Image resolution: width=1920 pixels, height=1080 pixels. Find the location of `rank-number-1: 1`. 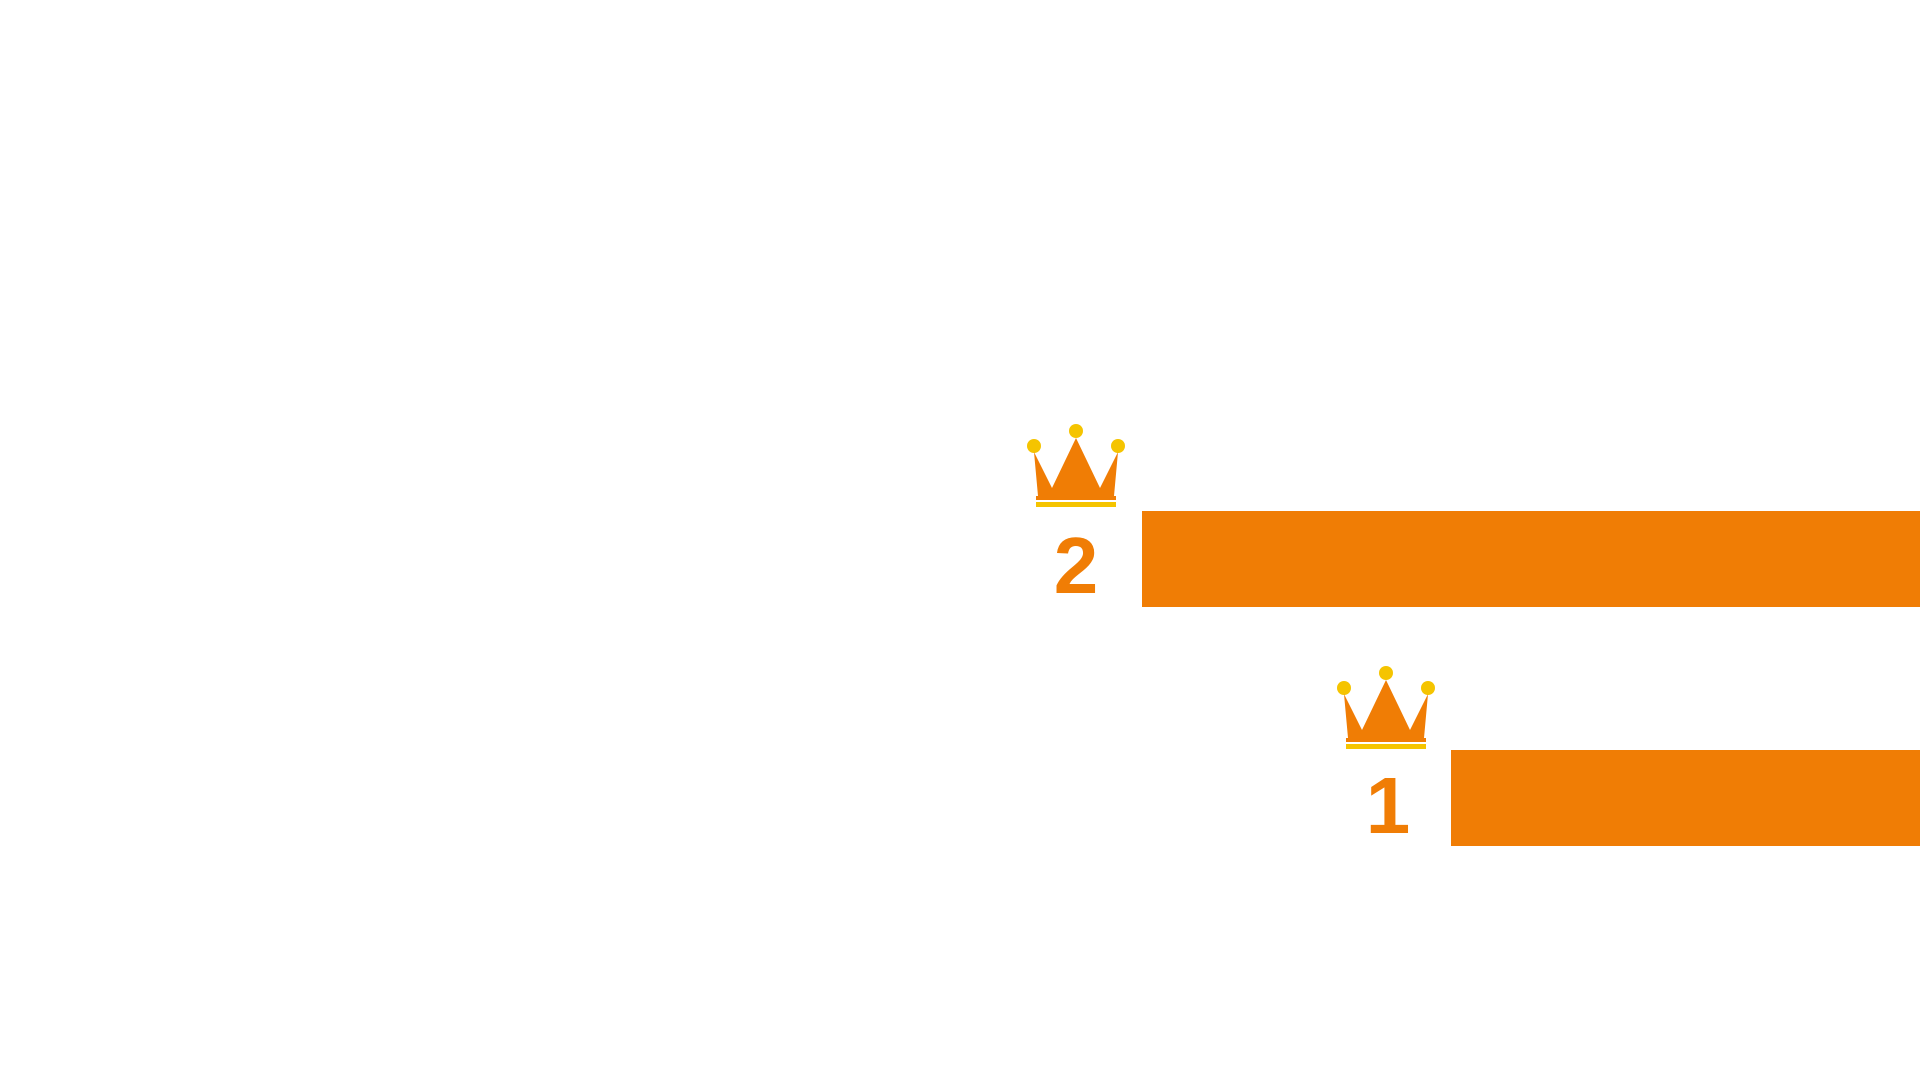

rank-number-1: 1 is located at coordinates (1388, 805).